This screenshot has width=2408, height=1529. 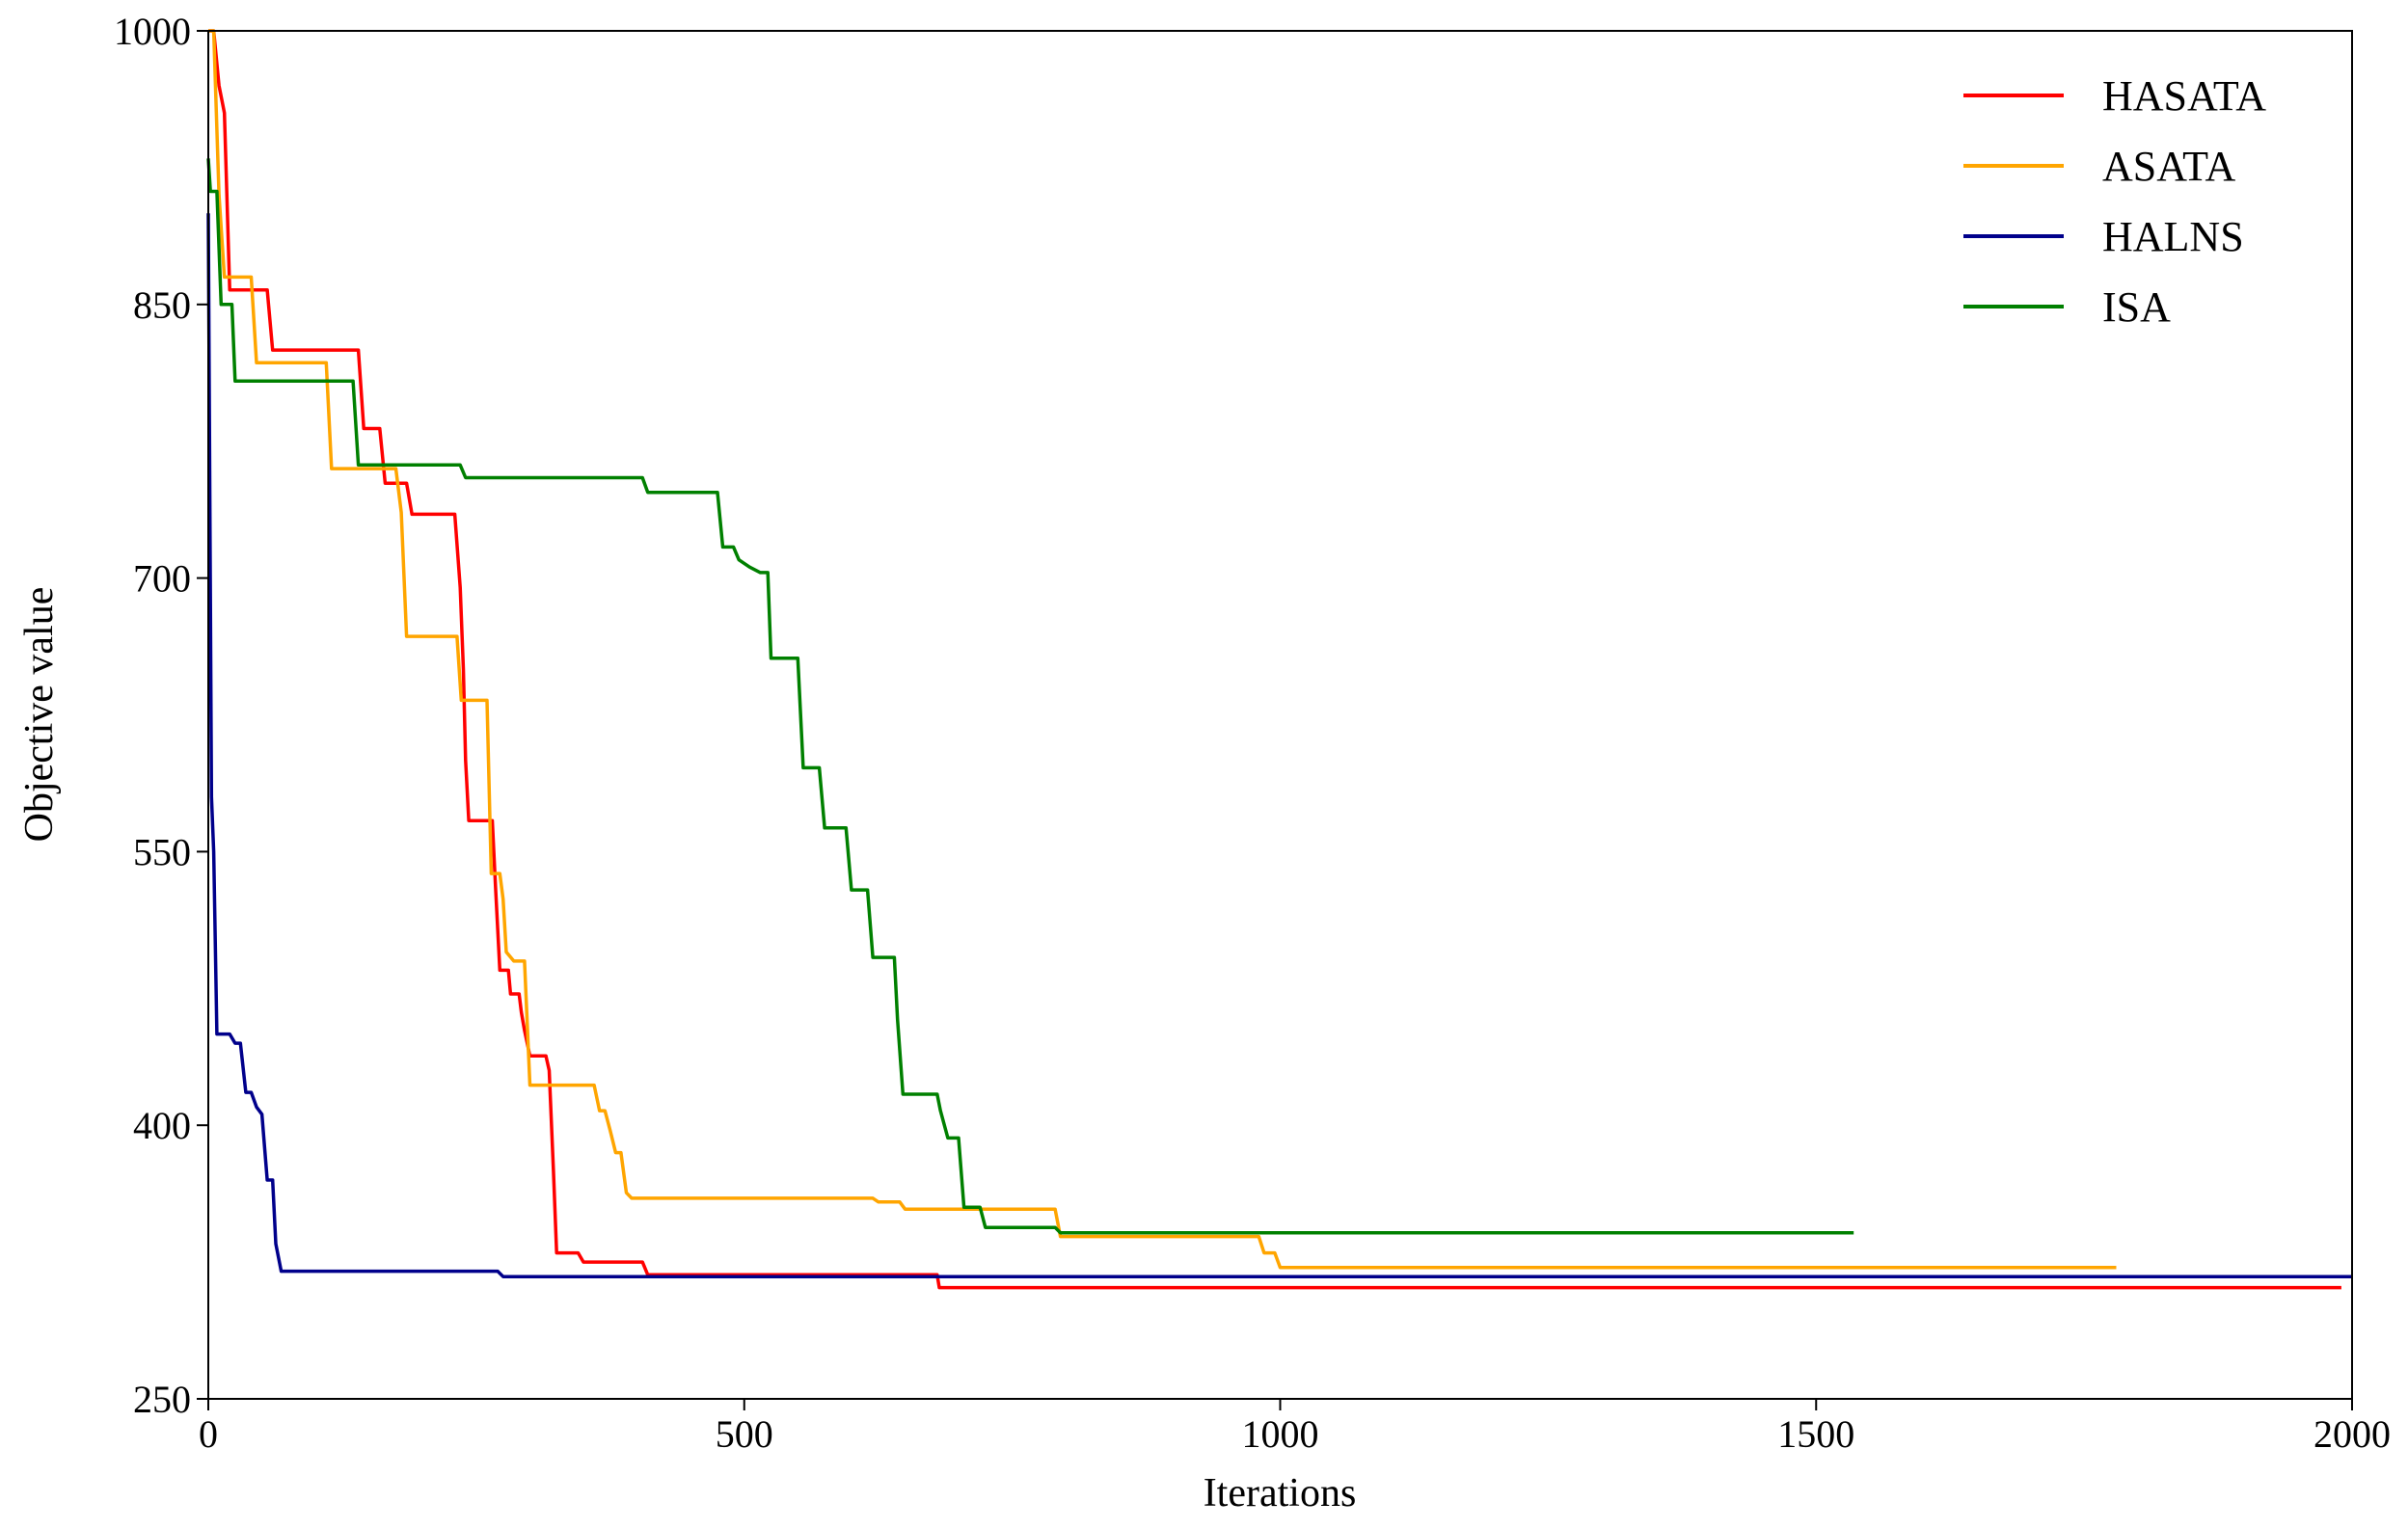 I want to click on x-tick-label: 2000, so click(x=2352, y=1434).